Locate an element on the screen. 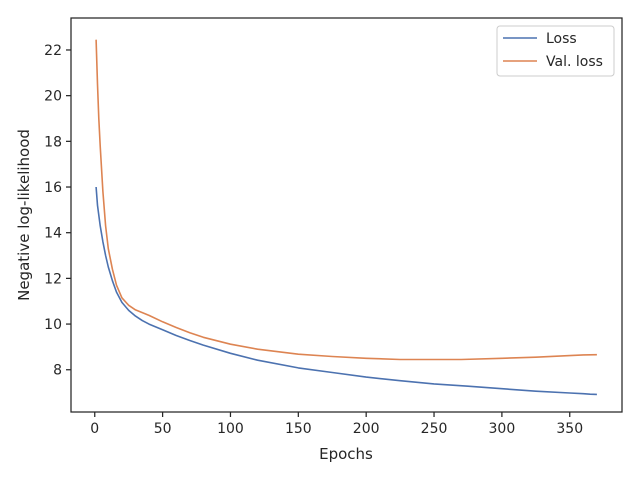  y-tick-label: 12 is located at coordinates (53, 279).